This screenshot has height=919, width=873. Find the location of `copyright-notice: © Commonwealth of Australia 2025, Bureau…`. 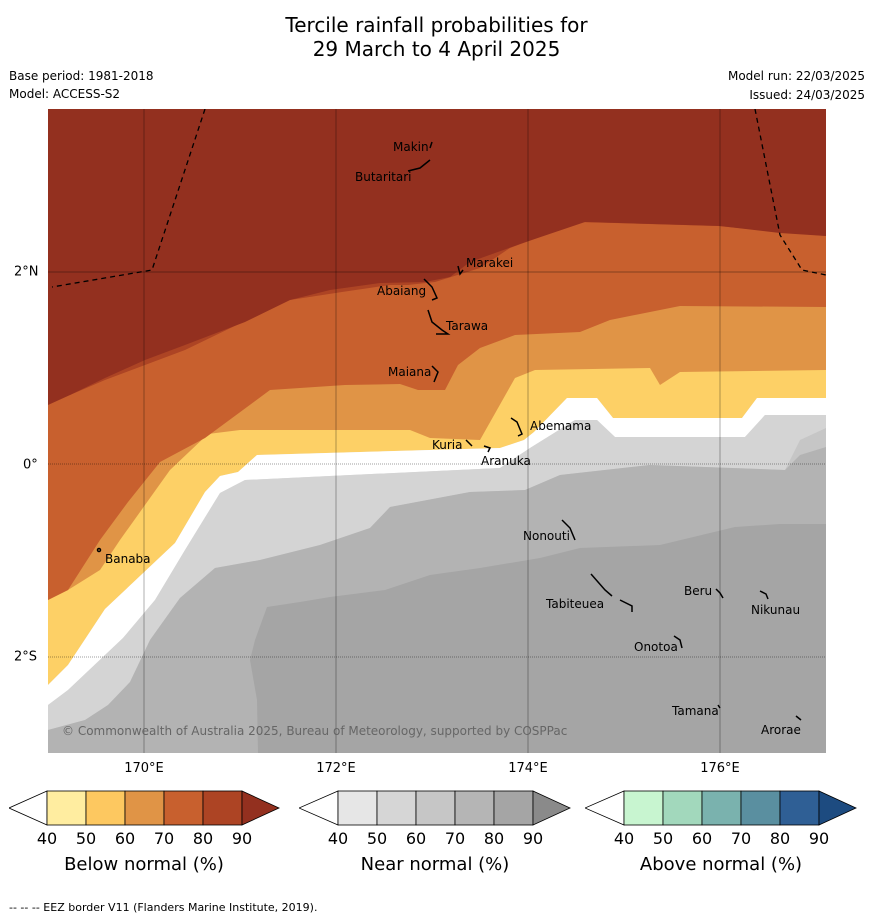

copyright-notice: © Commonwealth of Australia 2025, Bureau… is located at coordinates (315, 731).